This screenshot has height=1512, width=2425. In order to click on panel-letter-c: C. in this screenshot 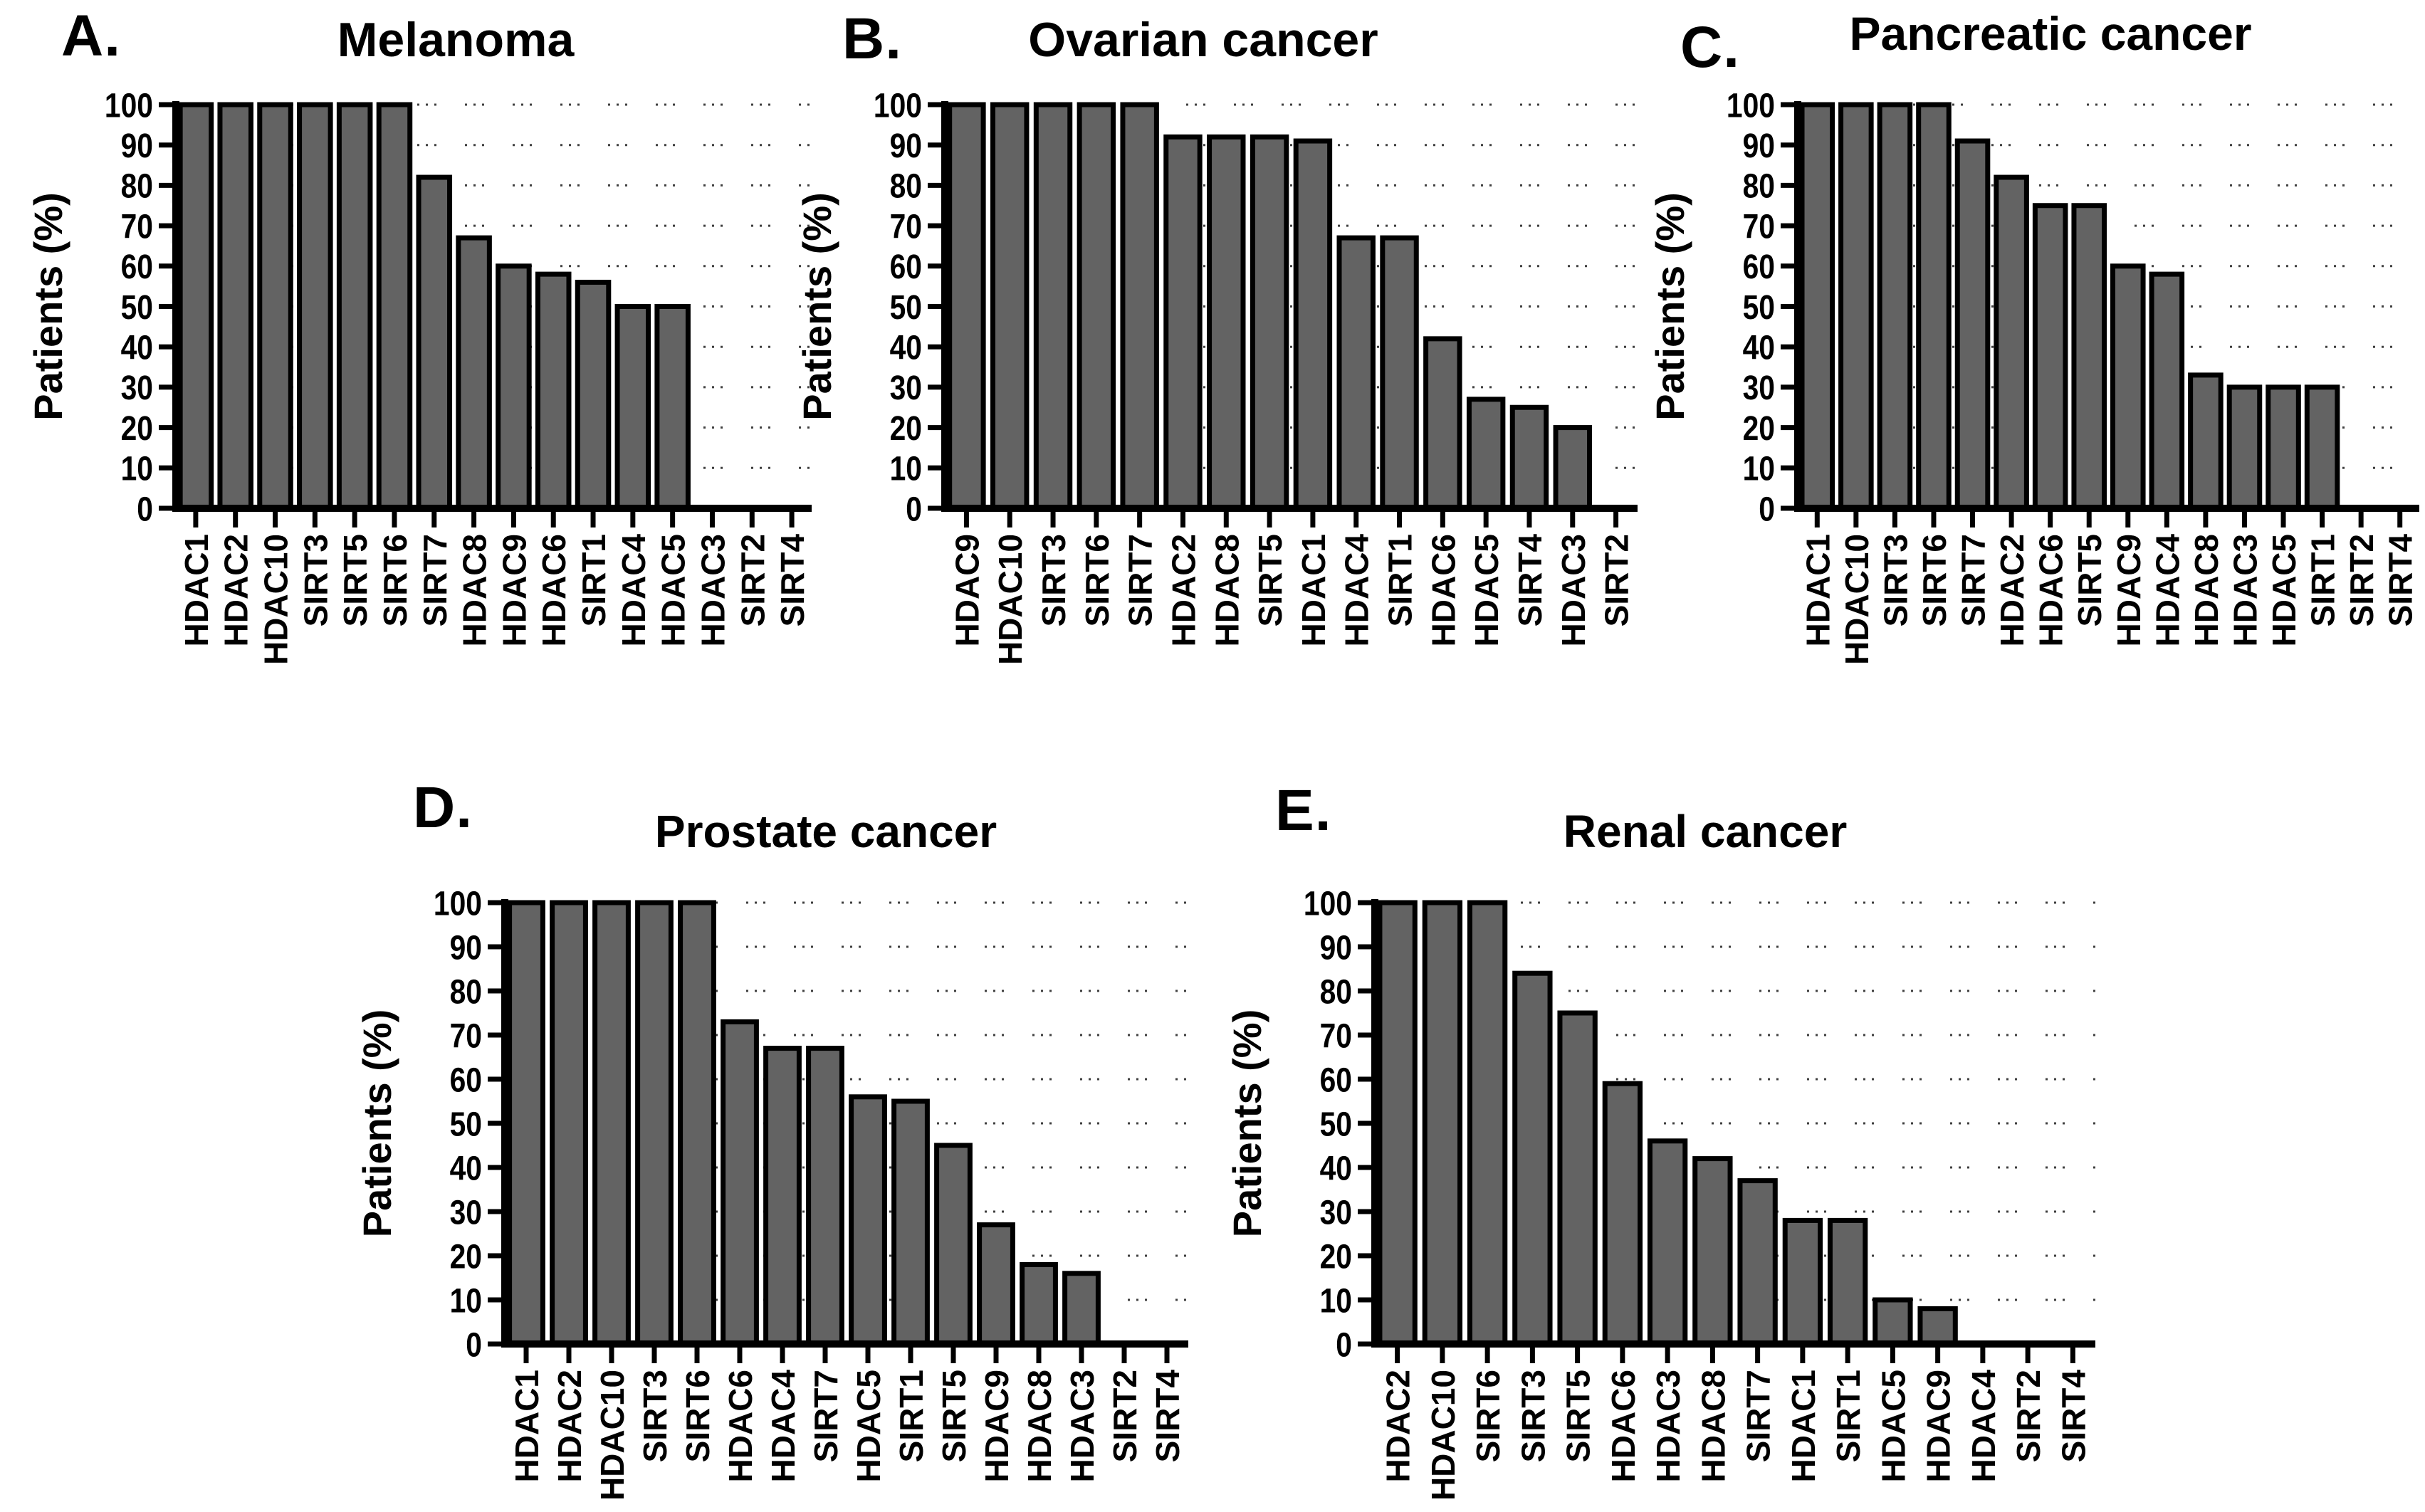, I will do `click(1710, 47)`.